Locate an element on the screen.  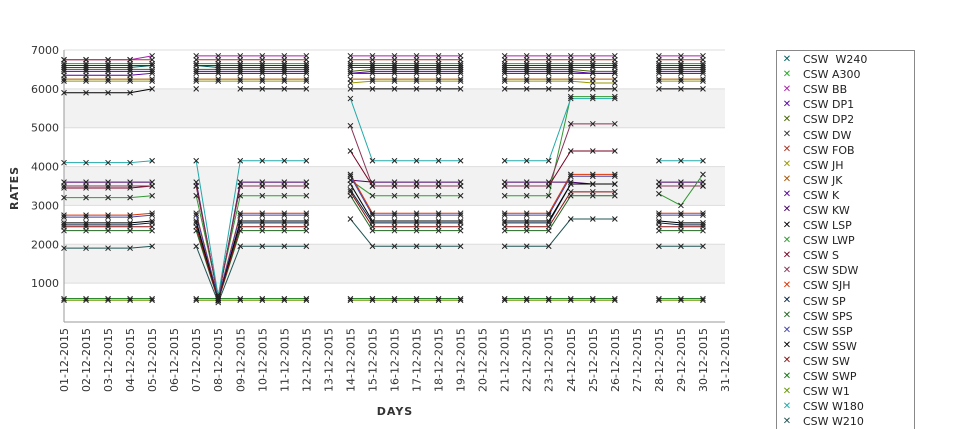
series-line-csw-sp is located at coordinates (405, 206).